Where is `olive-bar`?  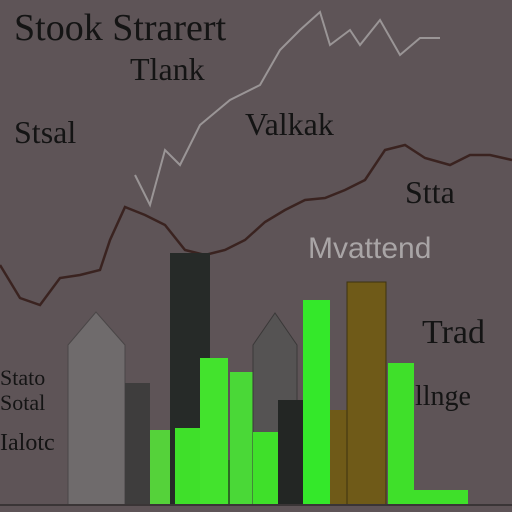
olive-bar is located at coordinates (366, 393).